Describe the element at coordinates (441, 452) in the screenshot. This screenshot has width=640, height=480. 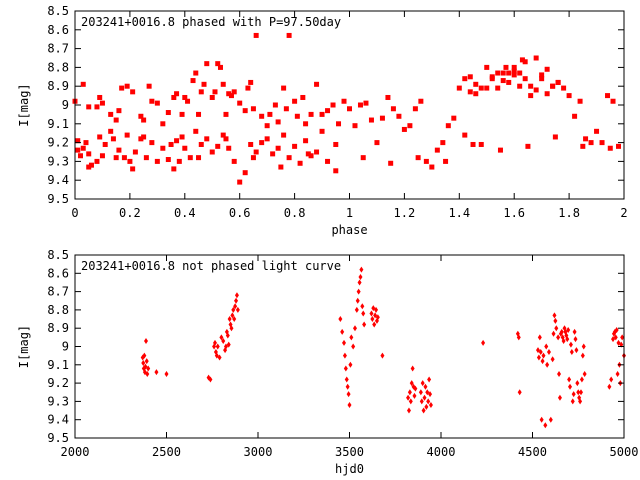
I see `x-tick-label: 4000` at that location.